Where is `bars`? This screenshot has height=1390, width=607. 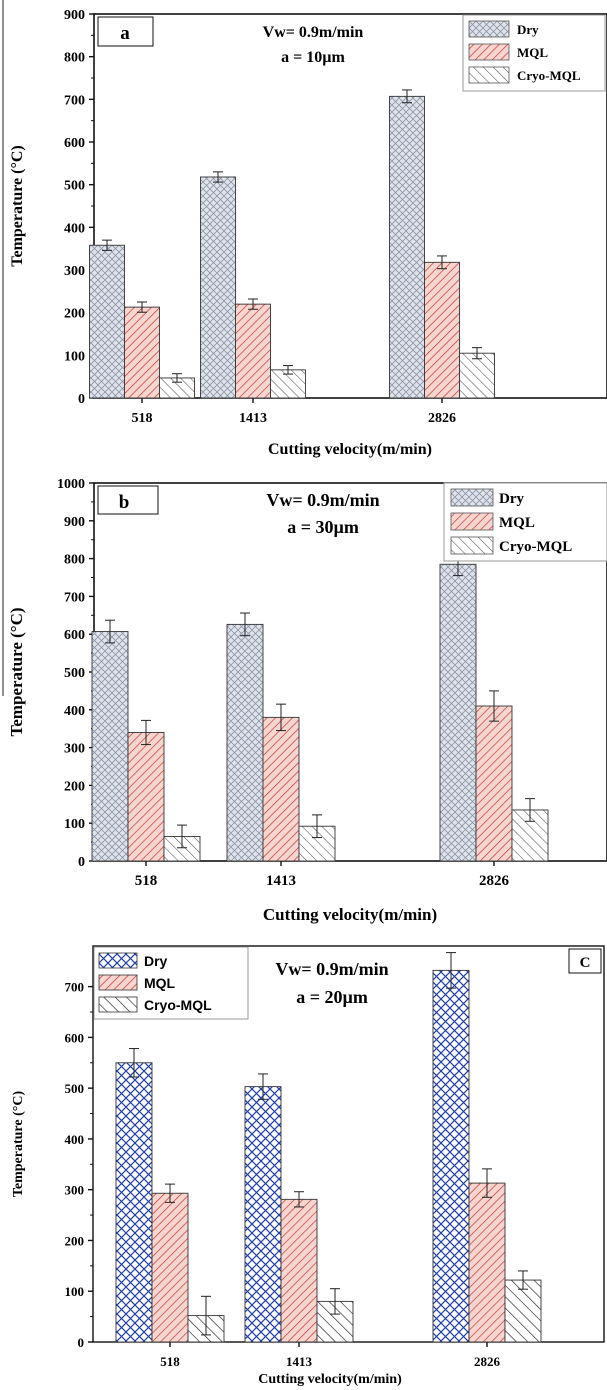
bars is located at coordinates (292, 244).